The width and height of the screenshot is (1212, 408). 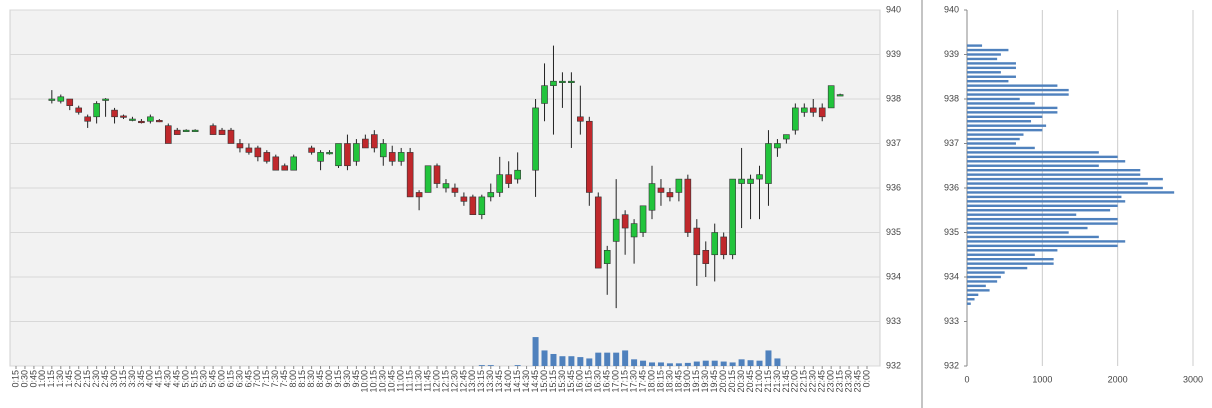 What do you see at coordinates (320, 379) in the screenshot?
I see `x-tick-label: 8:45` at bounding box center [320, 379].